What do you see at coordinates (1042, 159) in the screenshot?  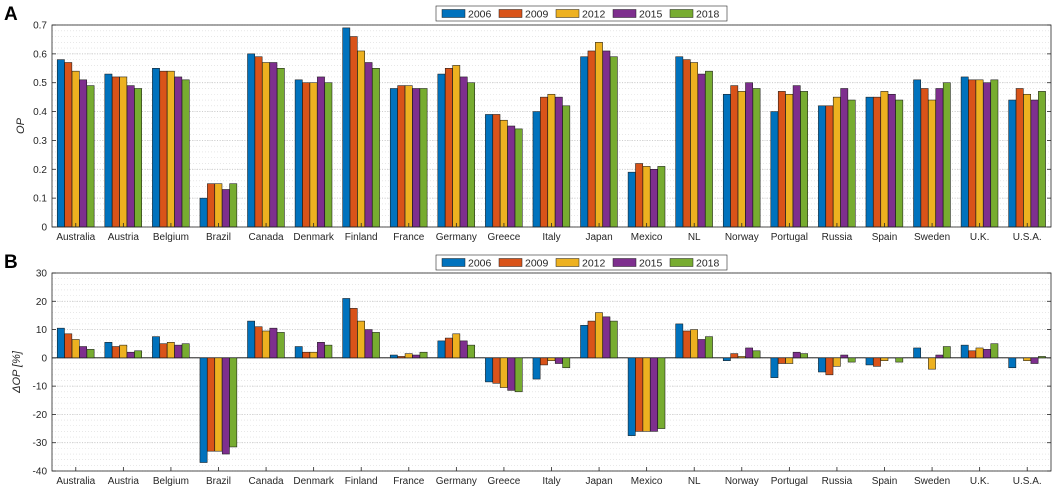 I see `bar-2018-usa` at bounding box center [1042, 159].